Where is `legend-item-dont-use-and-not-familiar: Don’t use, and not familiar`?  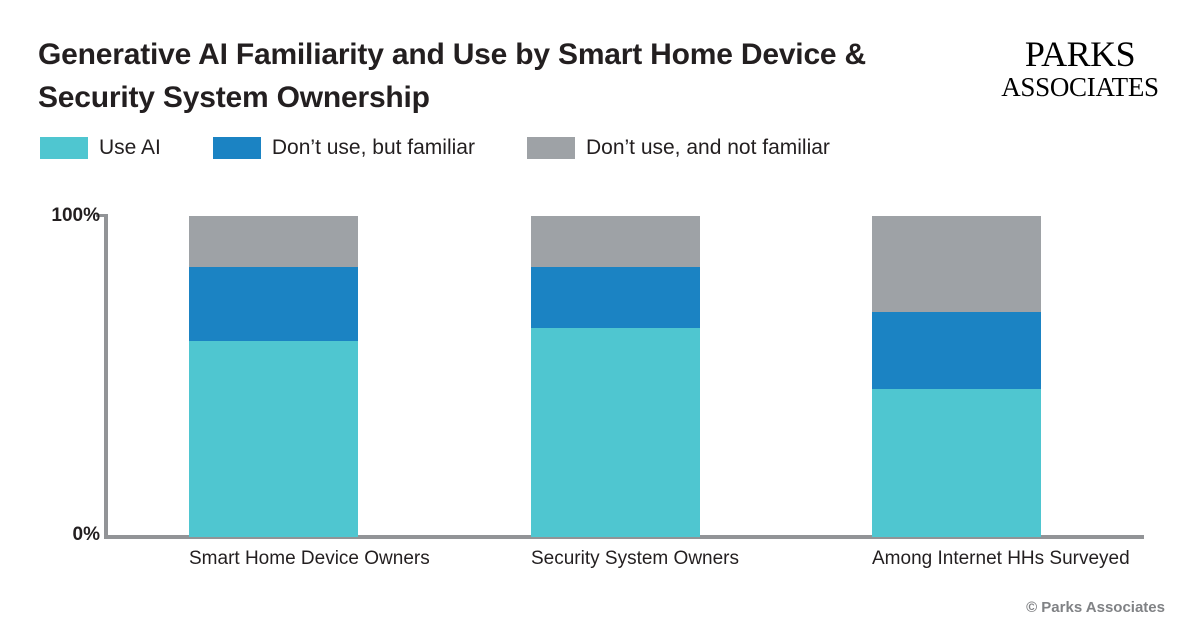 legend-item-dont-use-and-not-familiar: Don’t use, and not familiar is located at coordinates (678, 148).